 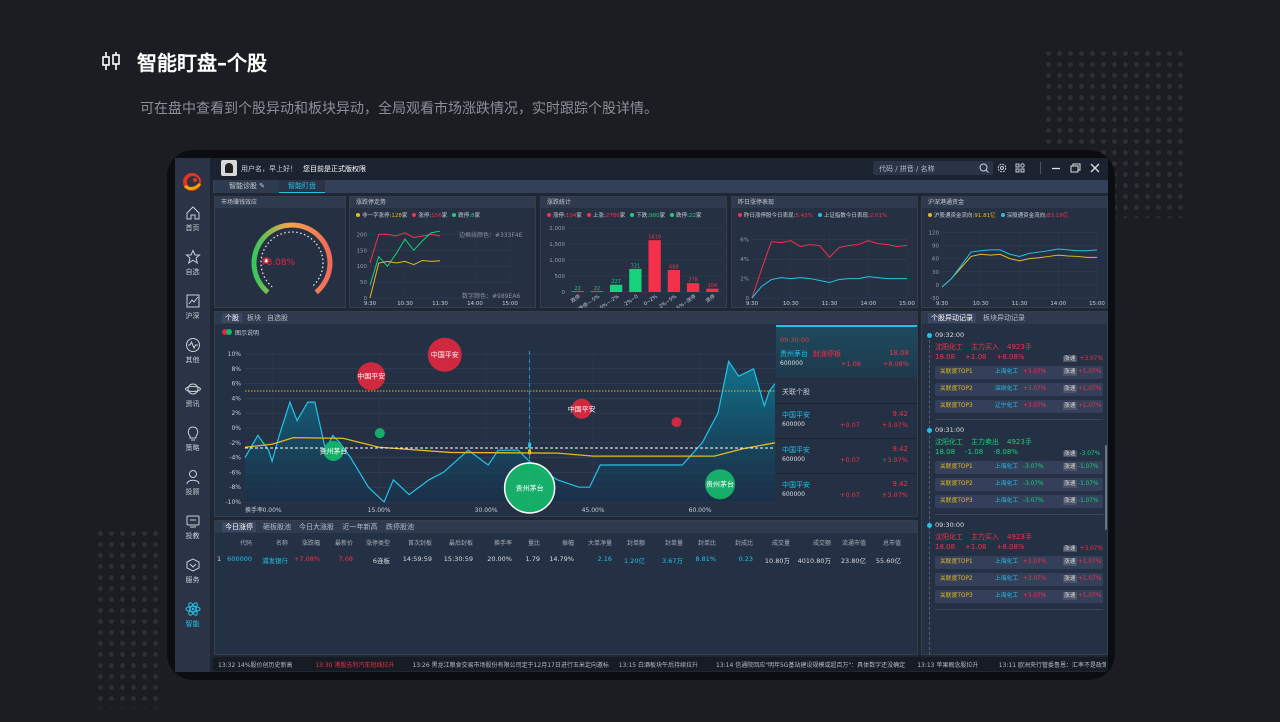 I want to click on column-header: 代码, so click(x=245, y=543).